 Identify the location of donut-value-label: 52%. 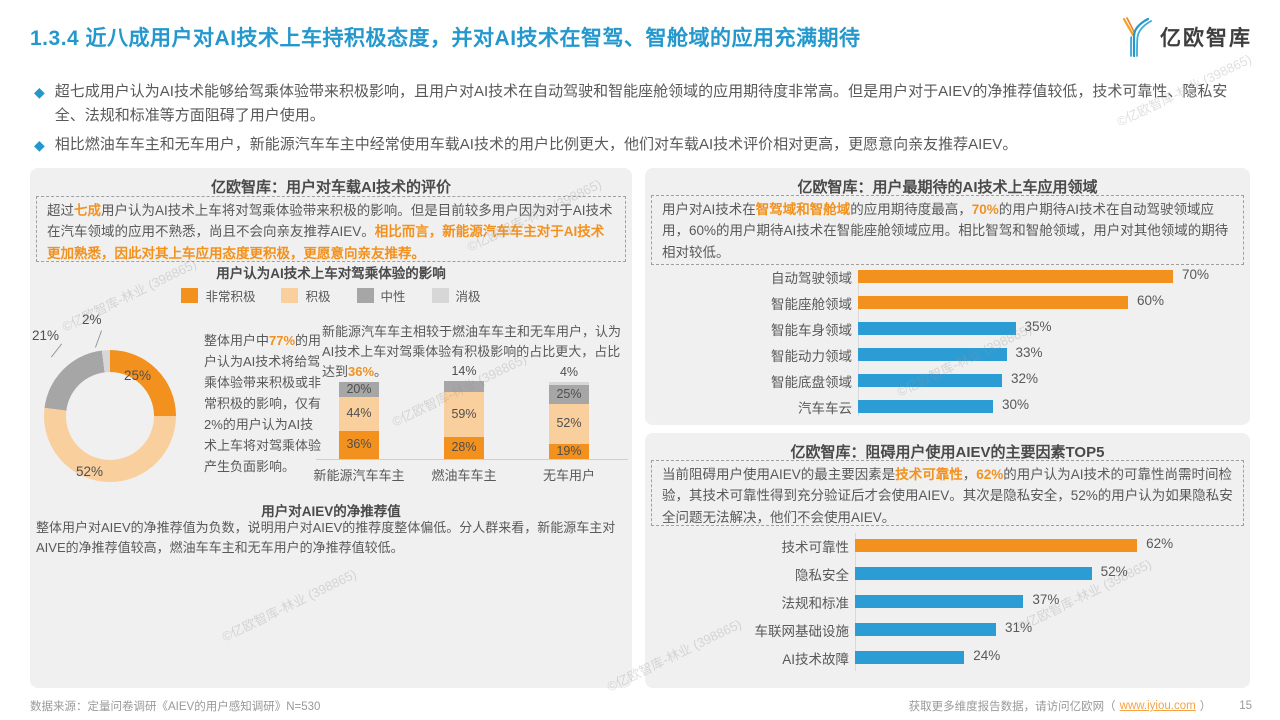
(90, 471).